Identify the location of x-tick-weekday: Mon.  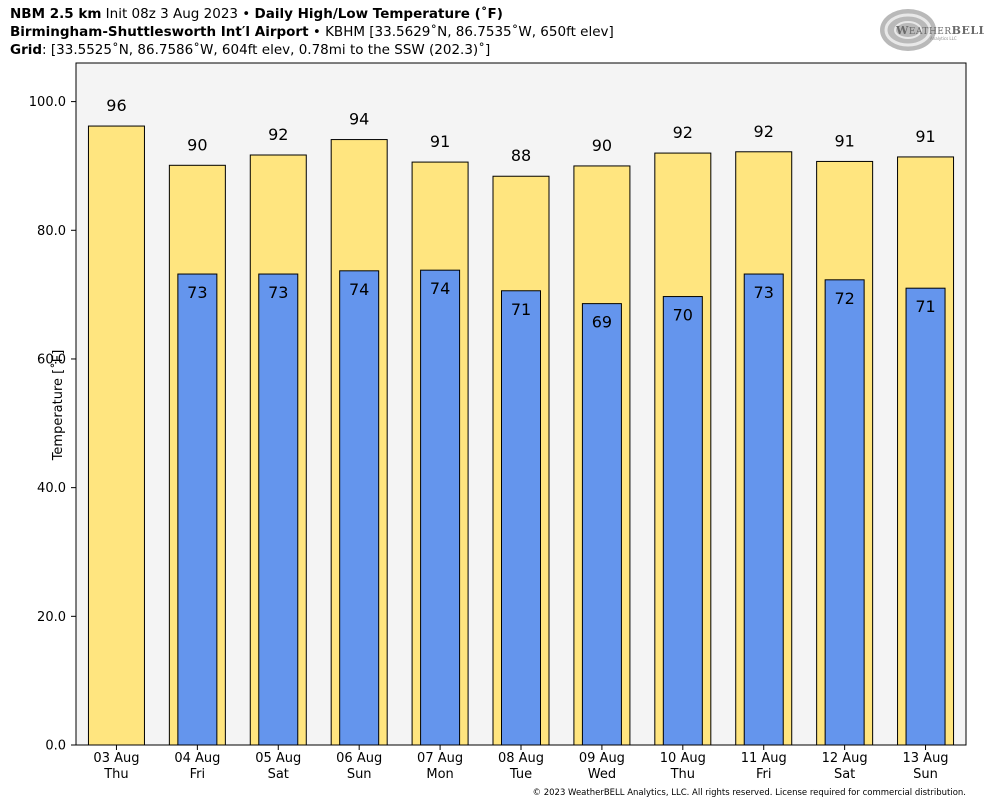
(439, 774).